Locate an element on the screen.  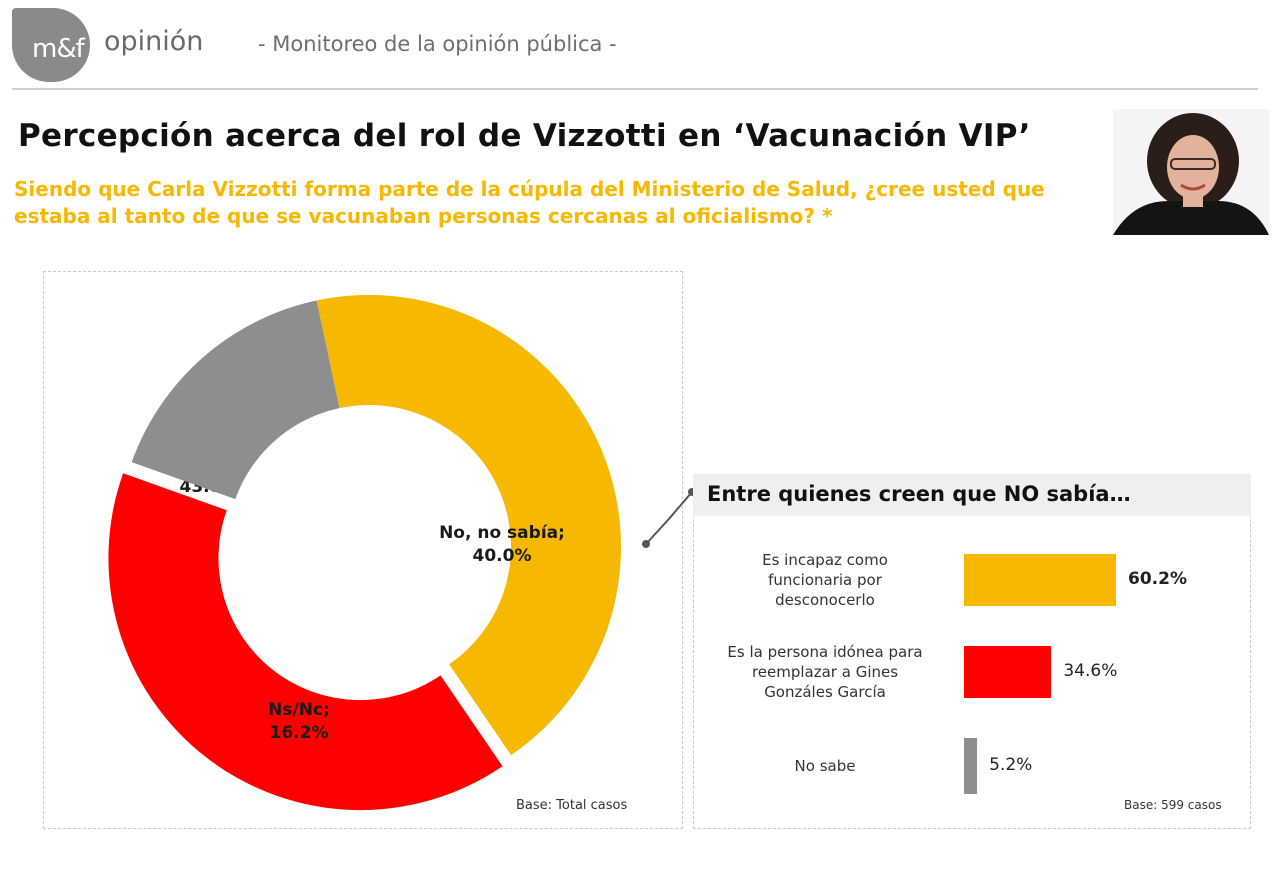
bar-base-note: Base: 599 casos is located at coordinates (1173, 805).